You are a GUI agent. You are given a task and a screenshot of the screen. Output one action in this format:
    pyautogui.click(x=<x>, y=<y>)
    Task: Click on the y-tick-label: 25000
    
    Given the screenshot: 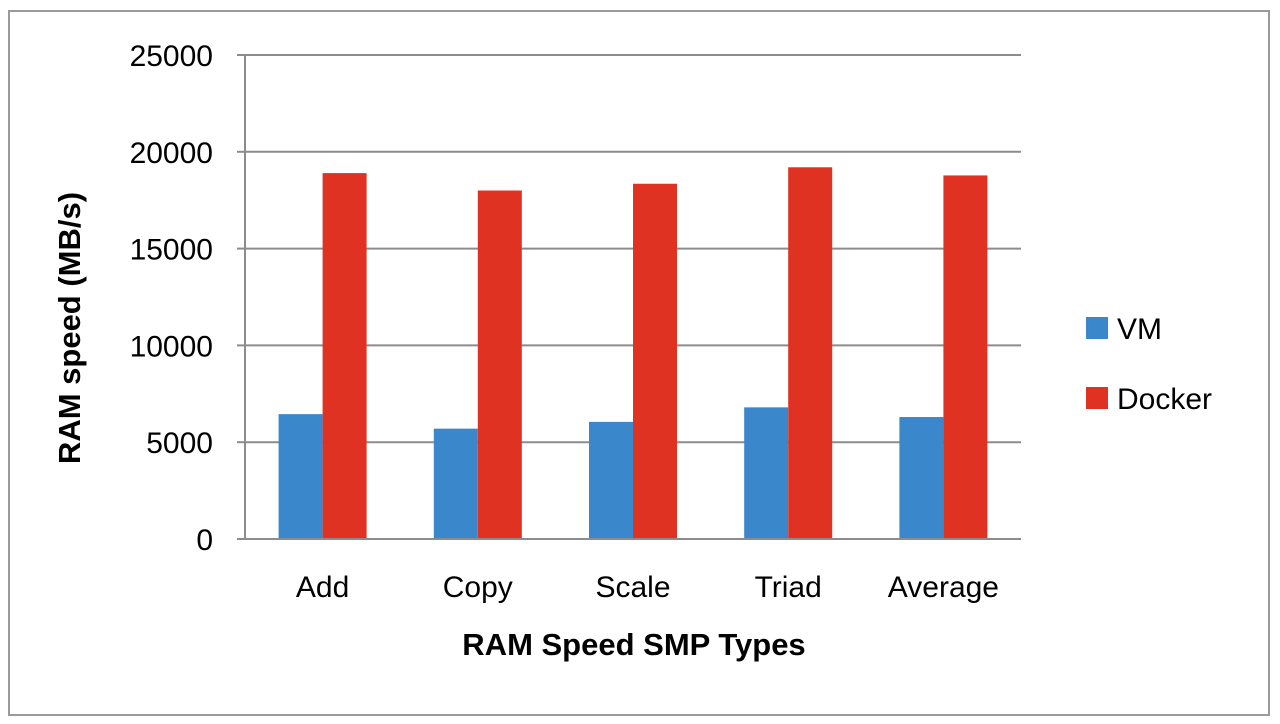 What is the action you would take?
    pyautogui.click(x=171, y=56)
    